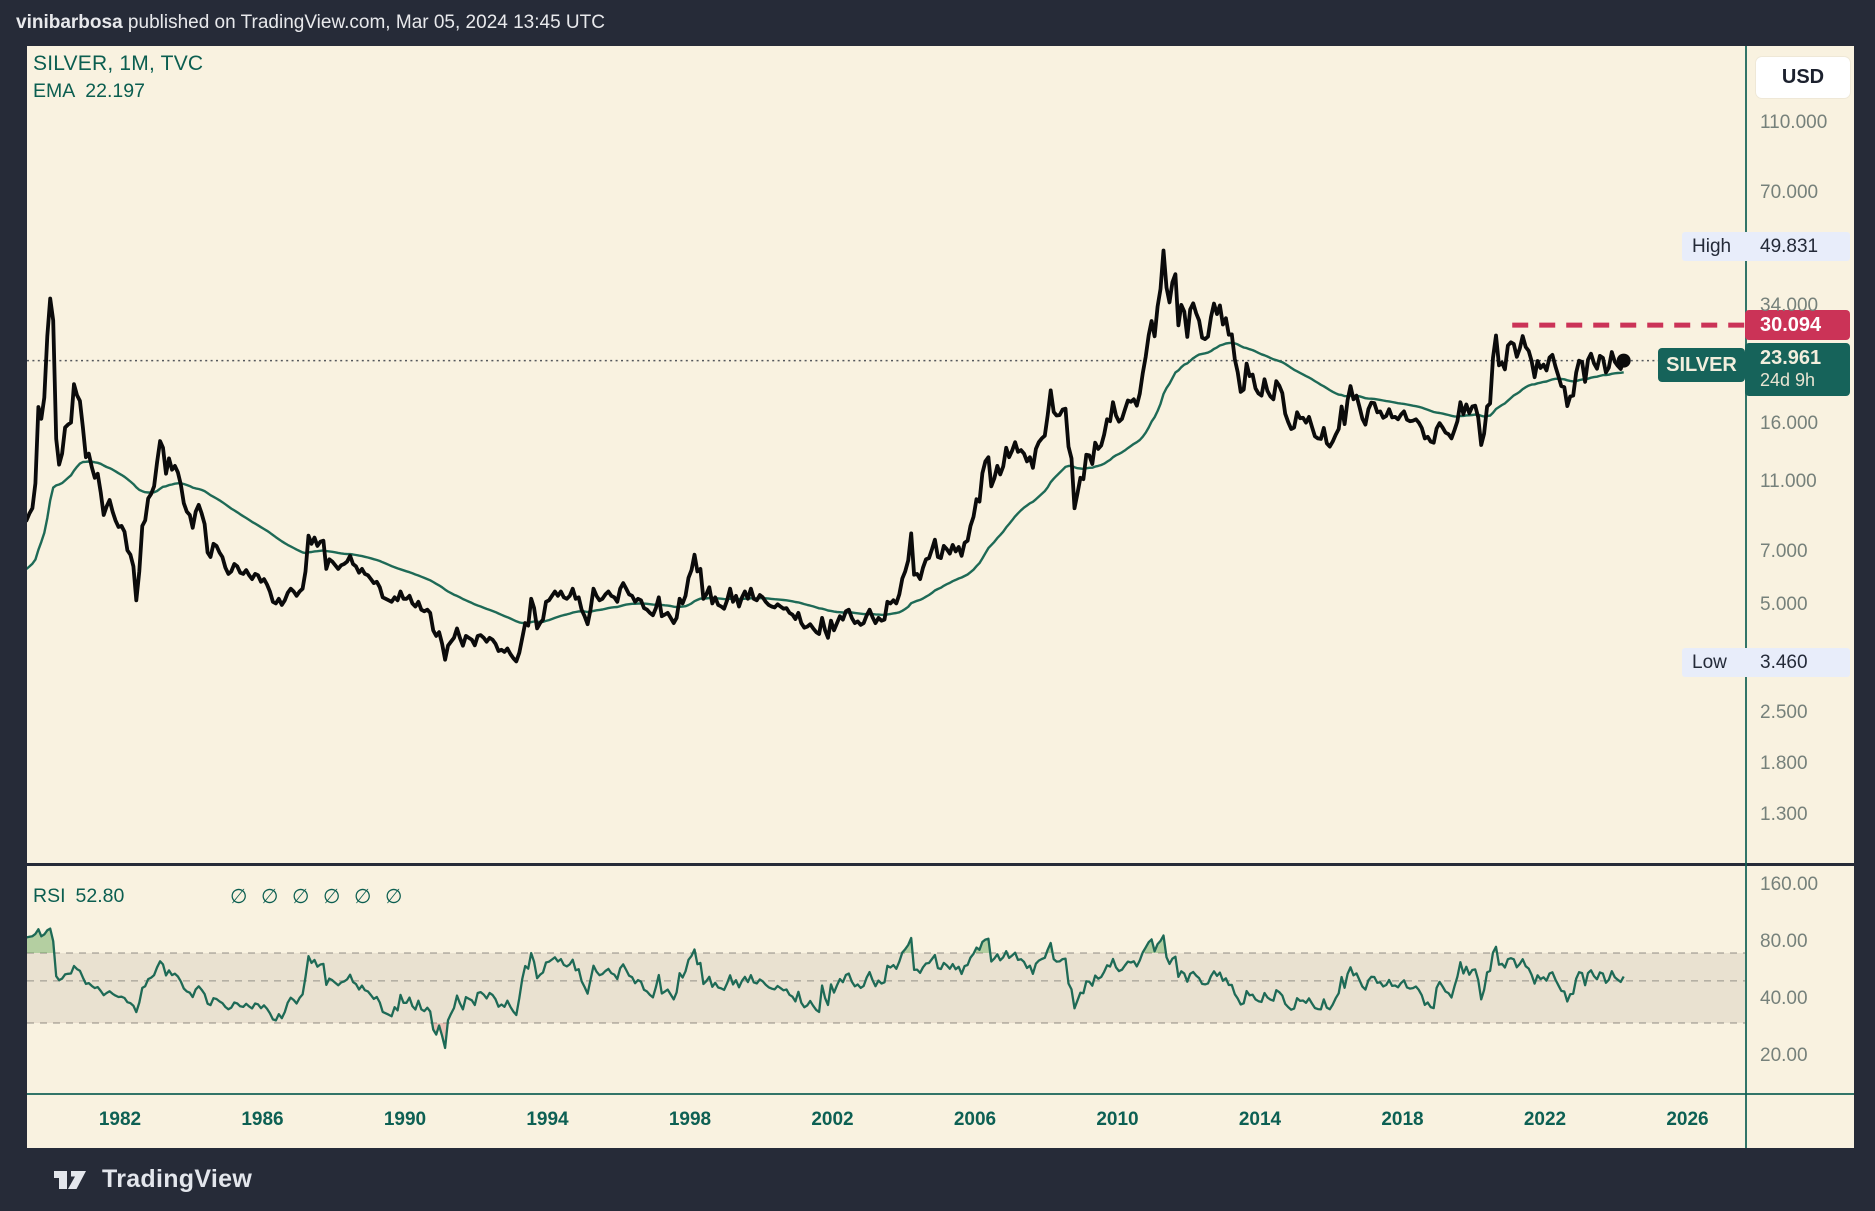 This screenshot has height=1211, width=1875. I want to click on last-price-box: 23.961 24d 9h, so click(1797, 370).